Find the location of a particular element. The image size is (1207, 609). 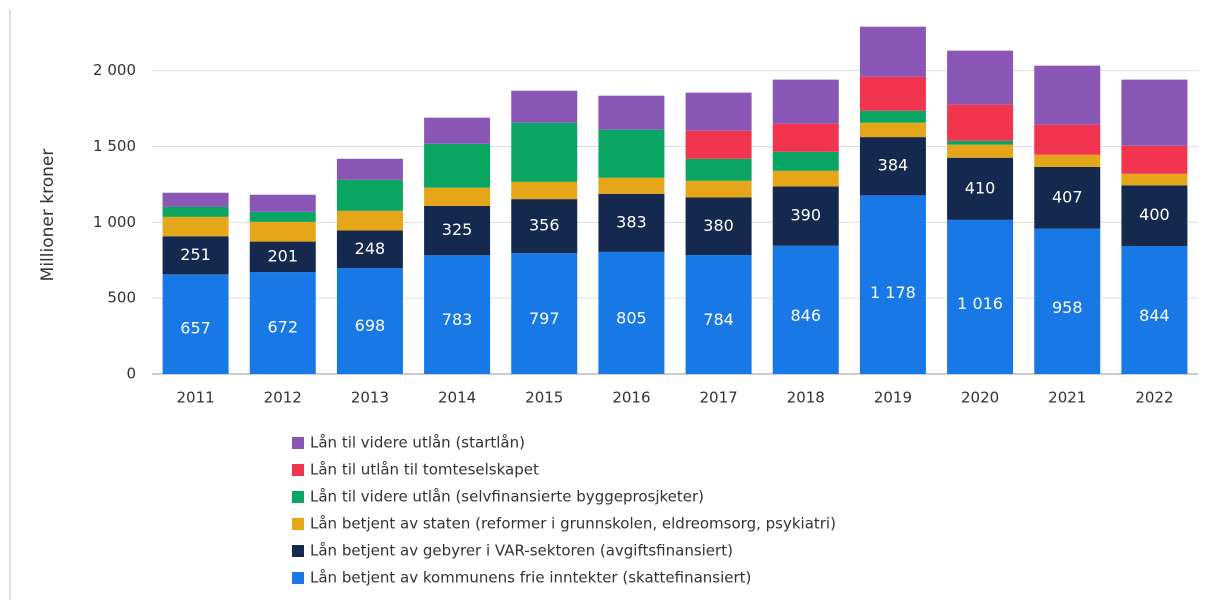

data-label: 384 is located at coordinates (893, 165).